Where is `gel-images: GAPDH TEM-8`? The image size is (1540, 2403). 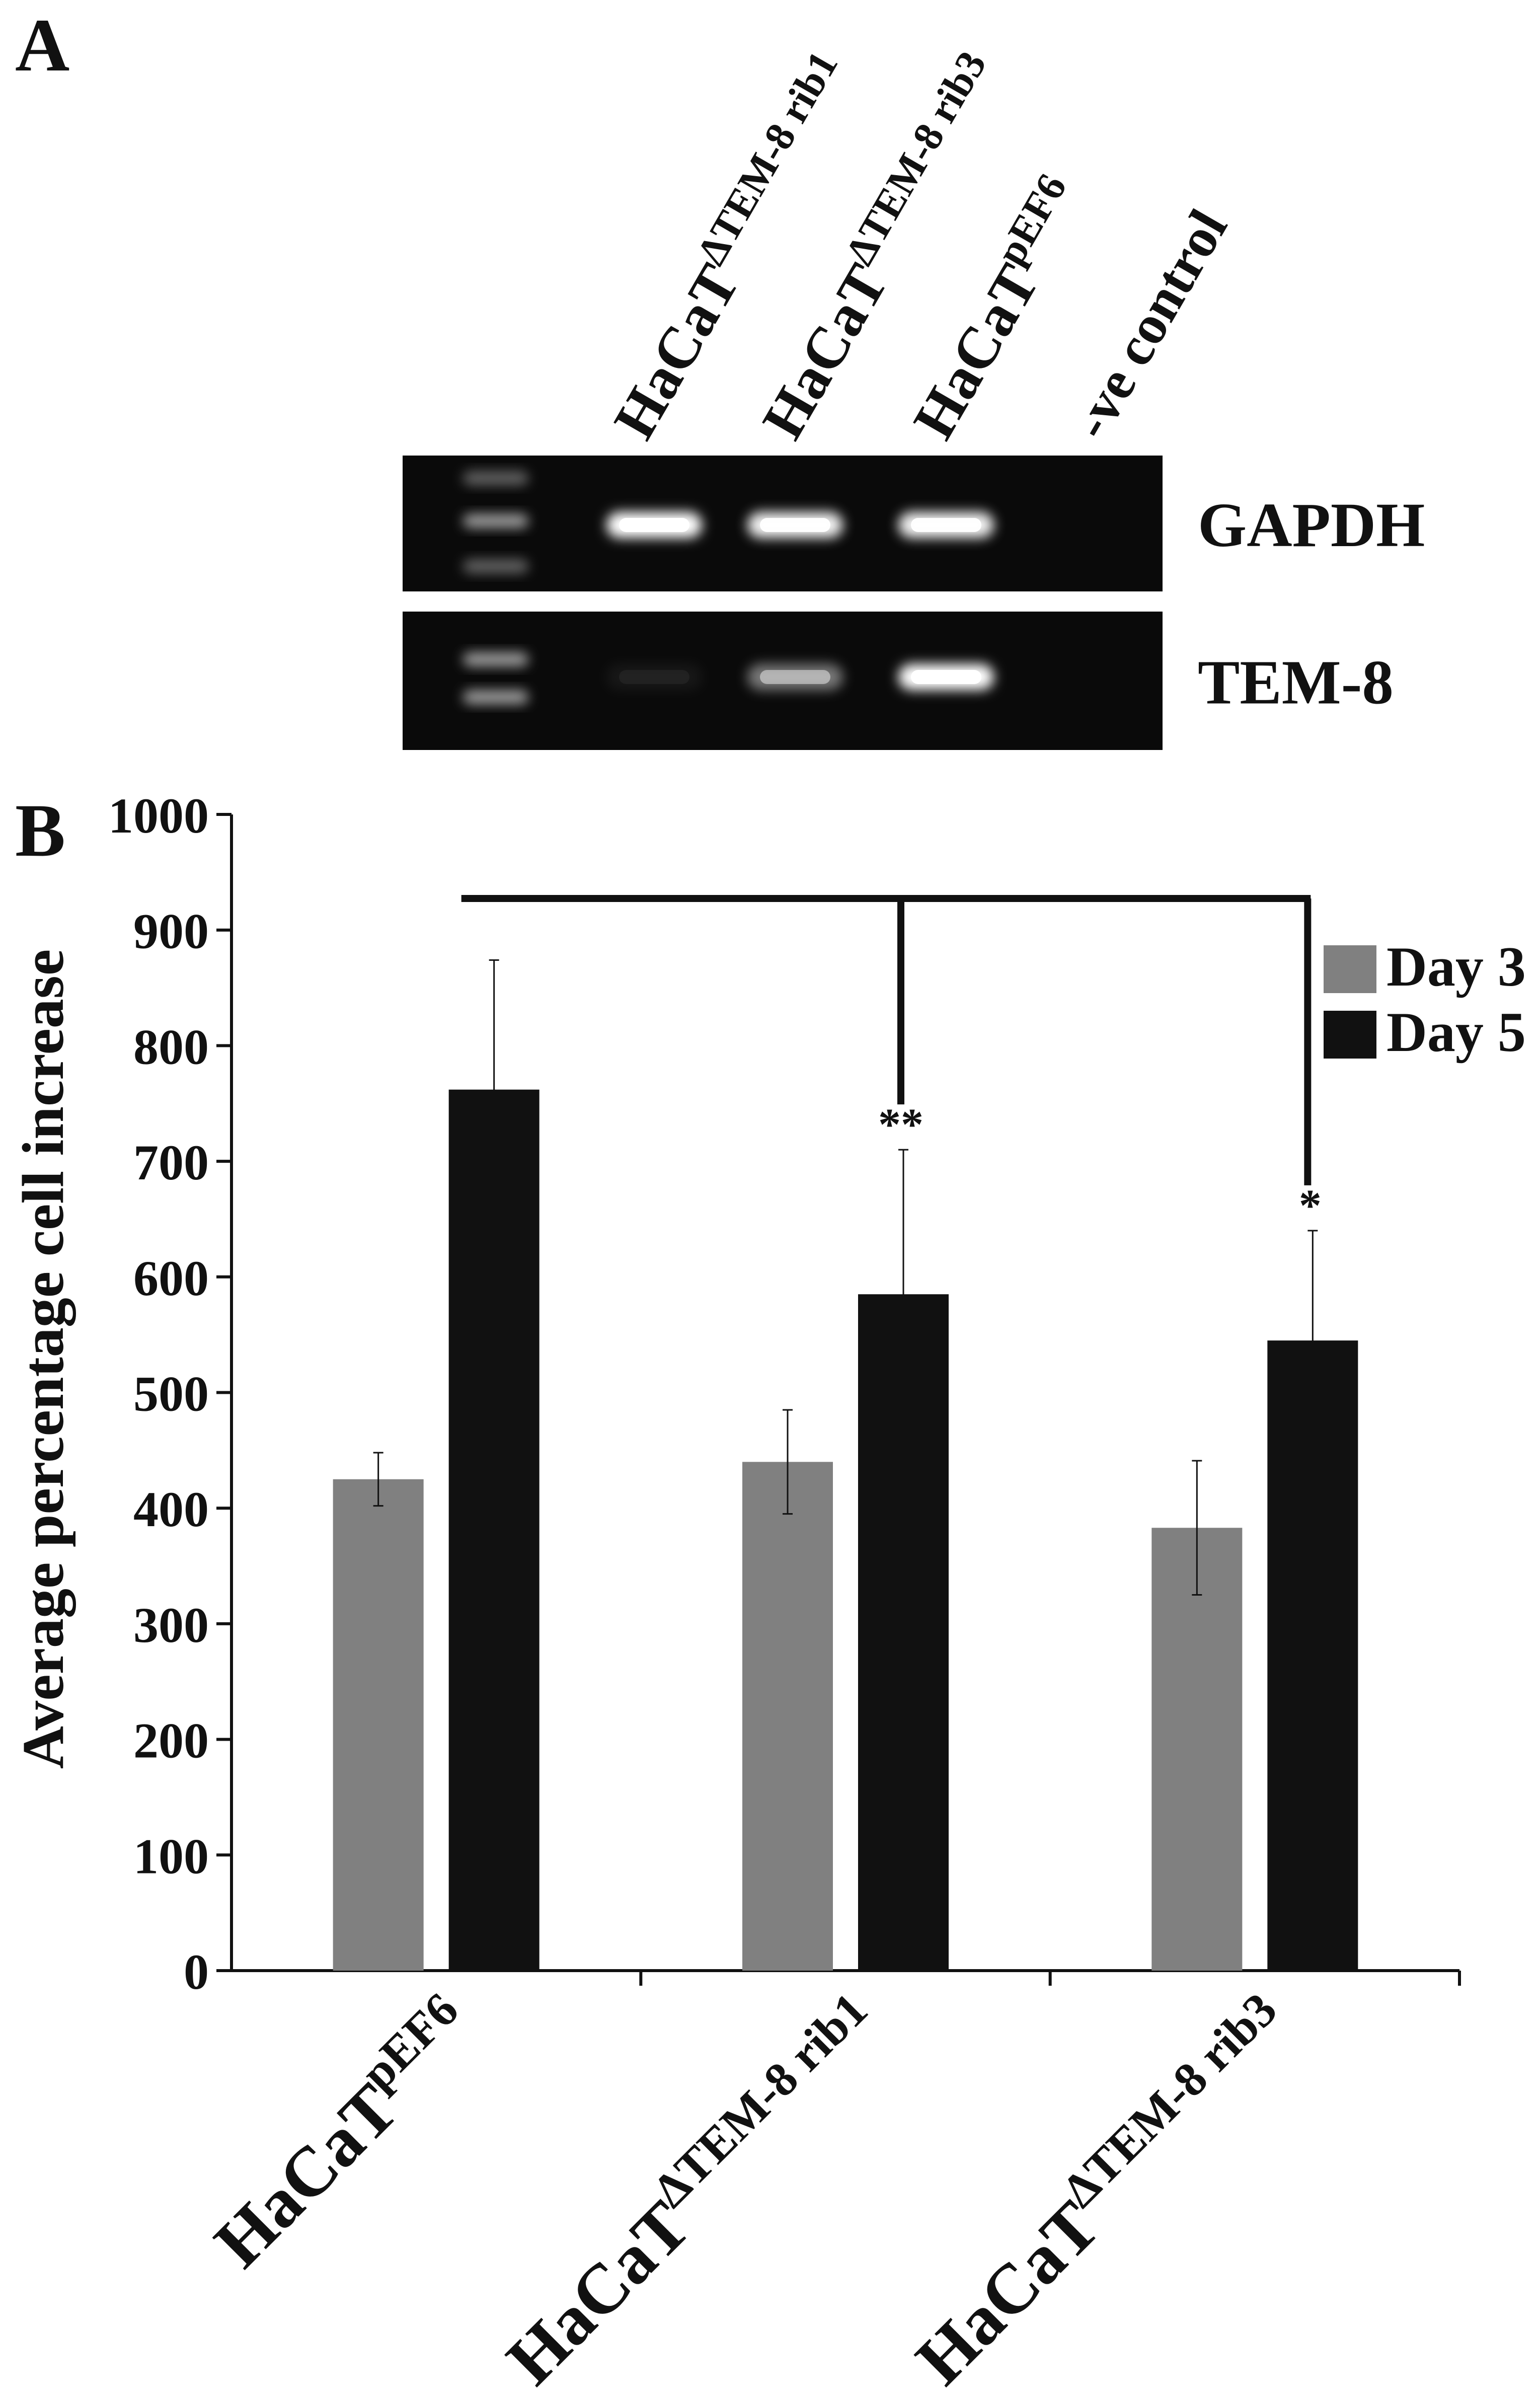 gel-images: GAPDH TEM-8 is located at coordinates (914, 603).